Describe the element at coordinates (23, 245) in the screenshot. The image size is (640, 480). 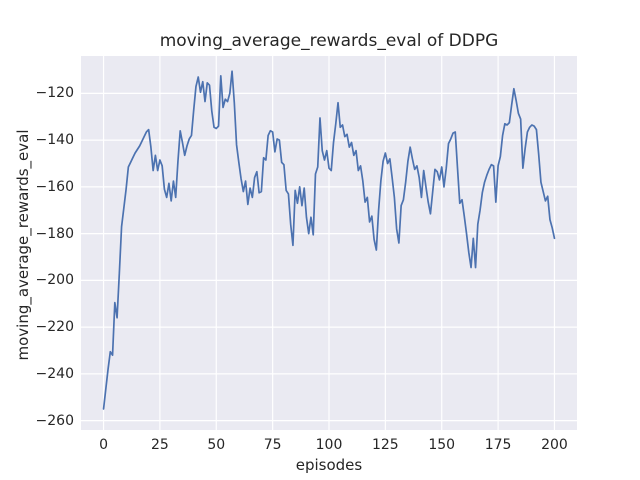
I see `y-axis-label: moving_average_rewards_eval` at that location.